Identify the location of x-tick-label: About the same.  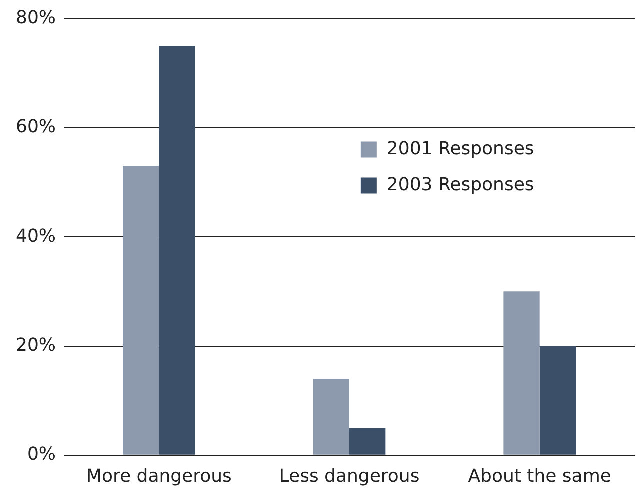
(540, 476).